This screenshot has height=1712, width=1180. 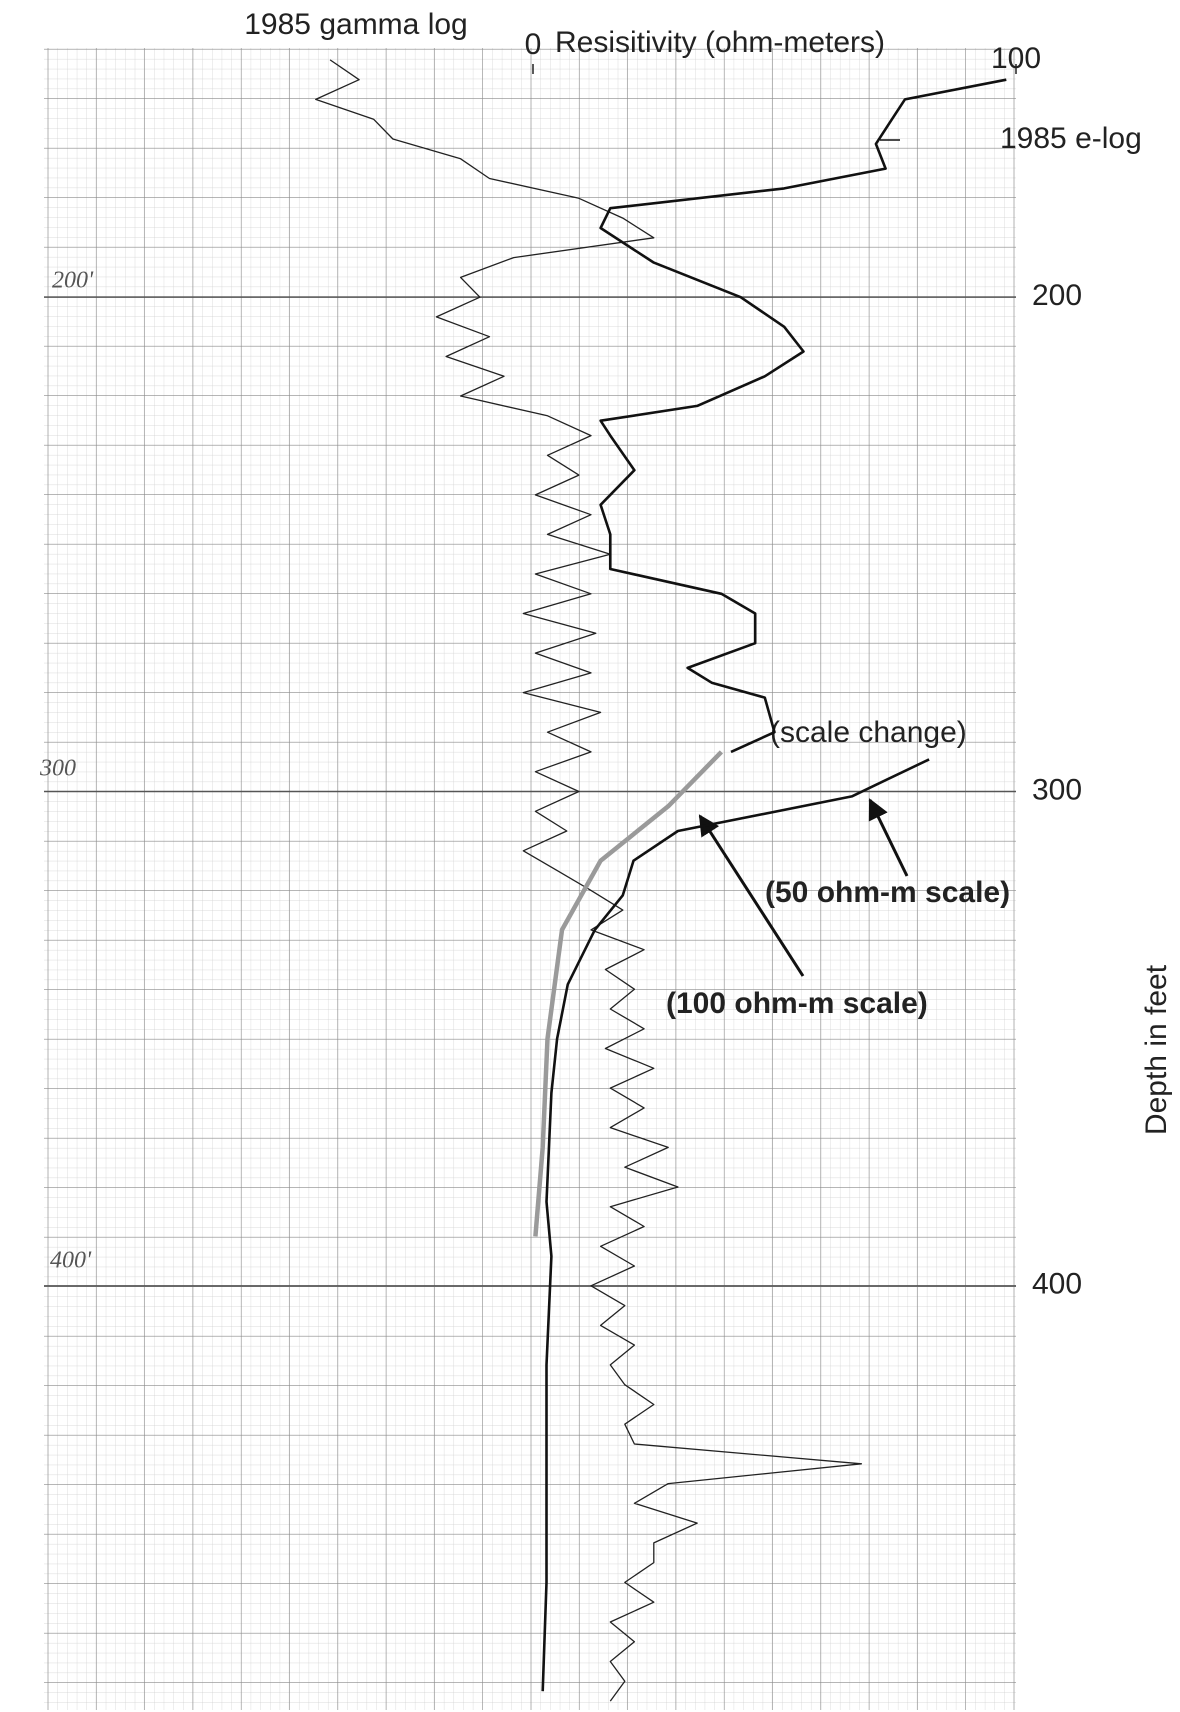 What do you see at coordinates (1057, 295) in the screenshot?
I see `y-tick-label: 200` at bounding box center [1057, 295].